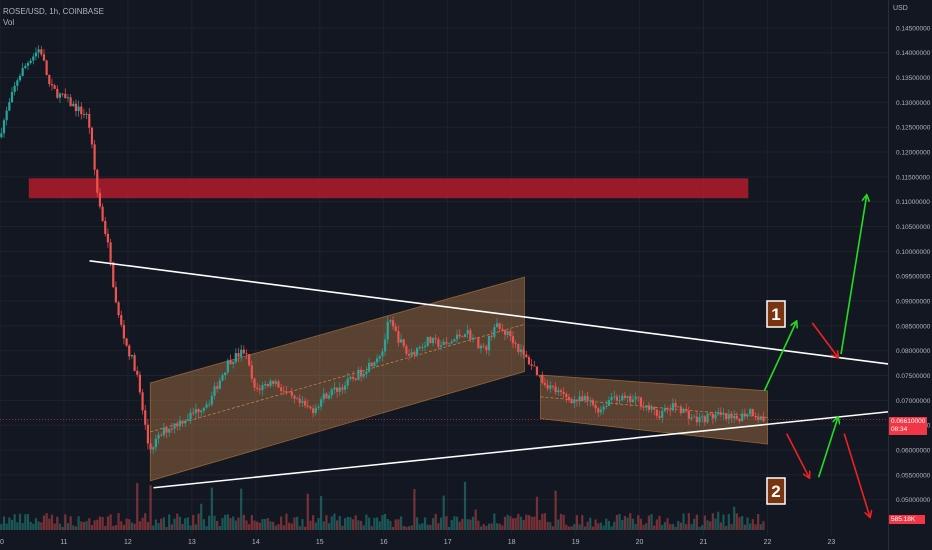 Image resolution: width=932 pixels, height=550 pixels. Describe the element at coordinates (53, 11) in the screenshot. I see `symbol-label: ROSE/USD, 1h, COINBASE` at that location.